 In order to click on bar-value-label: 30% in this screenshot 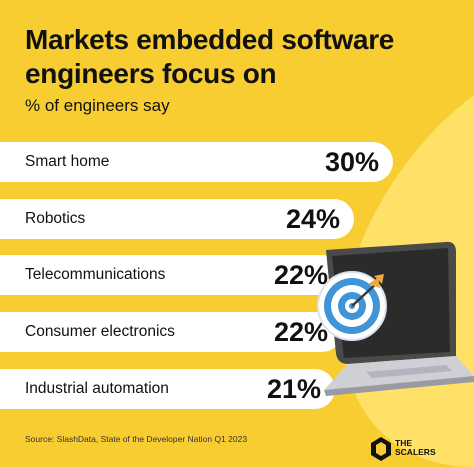, I will do `click(351, 162)`.